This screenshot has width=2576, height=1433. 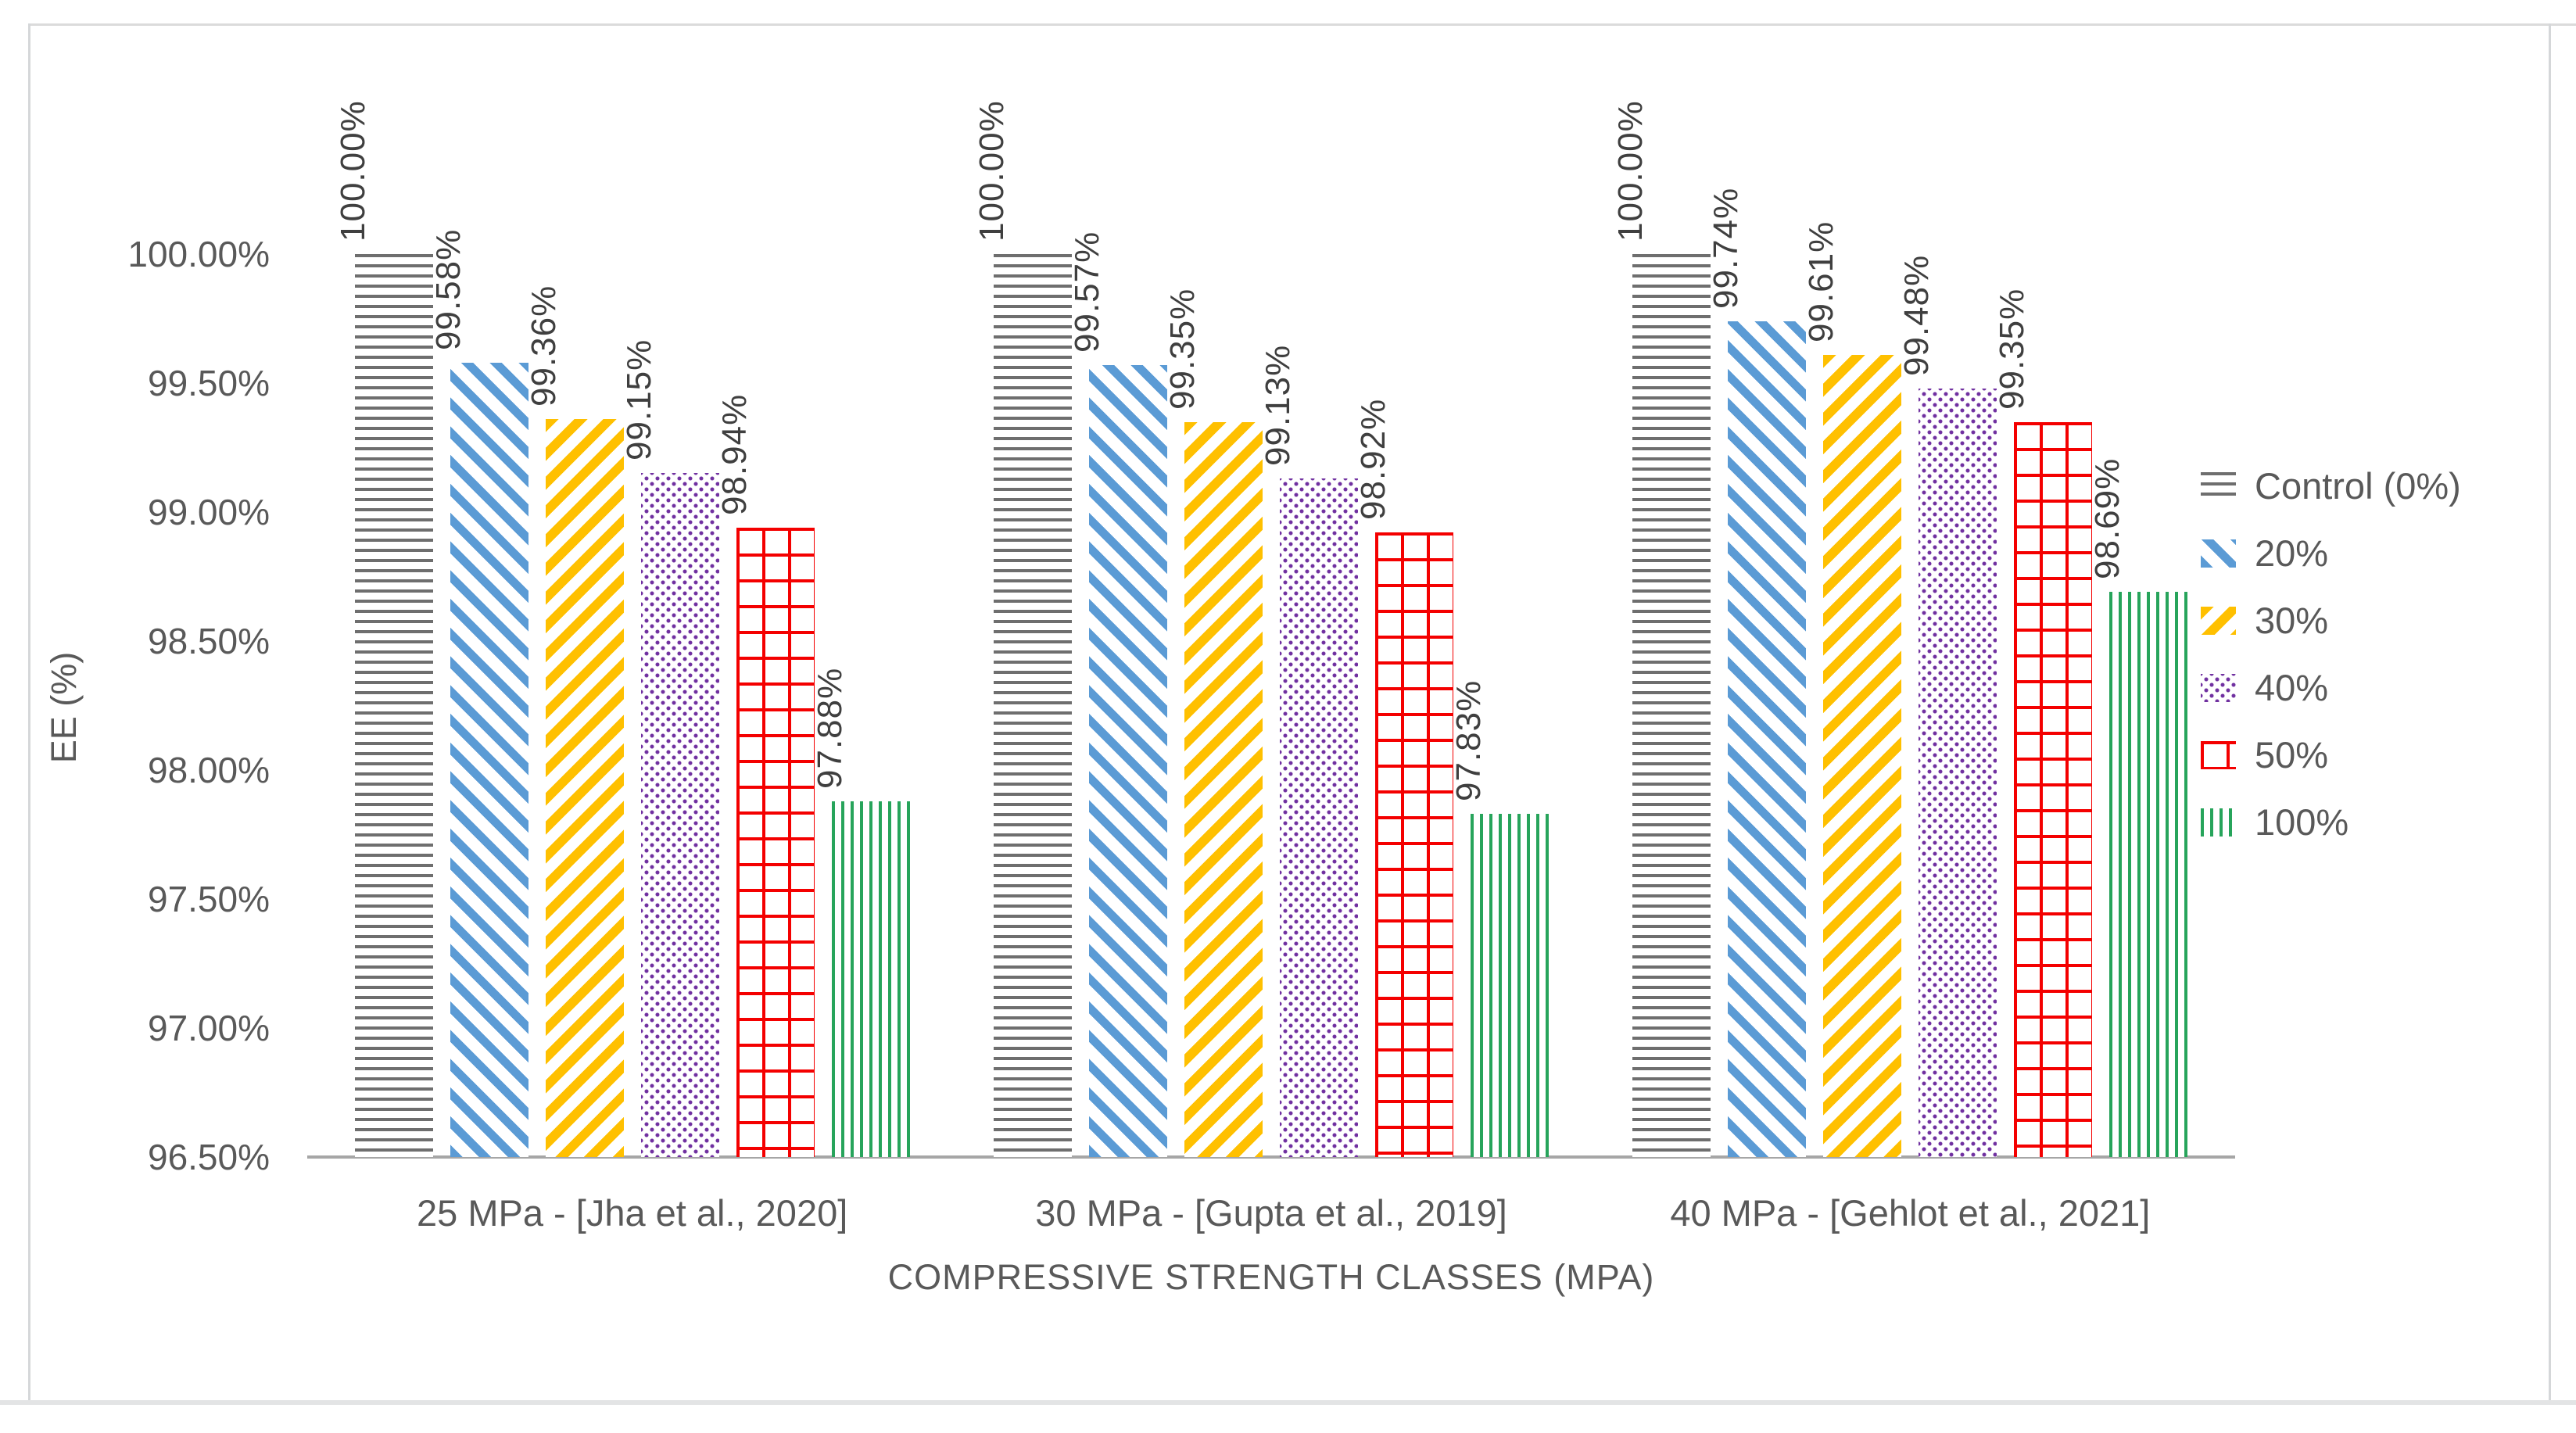 What do you see at coordinates (209, 512) in the screenshot?
I see `y-axis-tick-label: 99.00%` at bounding box center [209, 512].